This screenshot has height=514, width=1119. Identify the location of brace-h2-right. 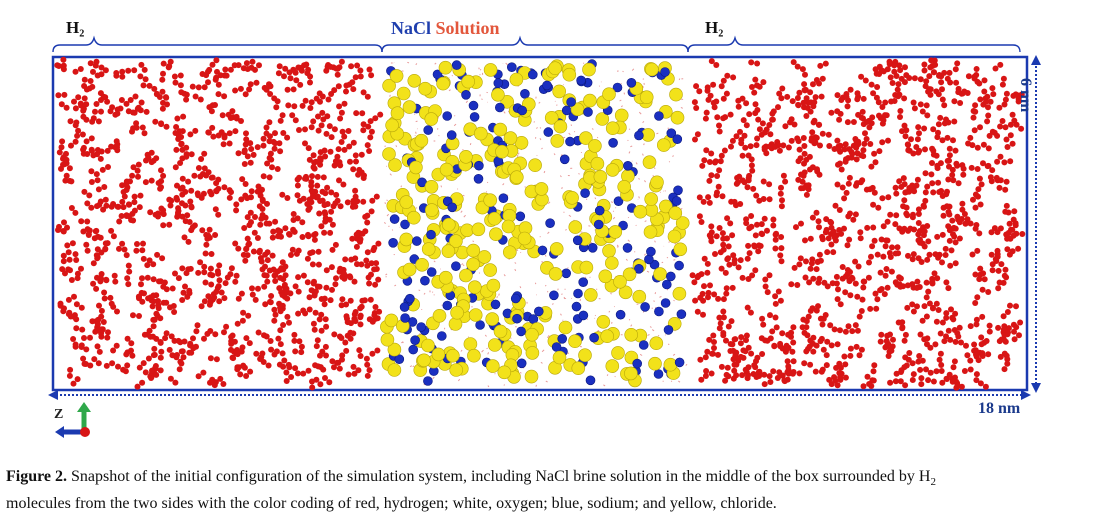
(854, 45).